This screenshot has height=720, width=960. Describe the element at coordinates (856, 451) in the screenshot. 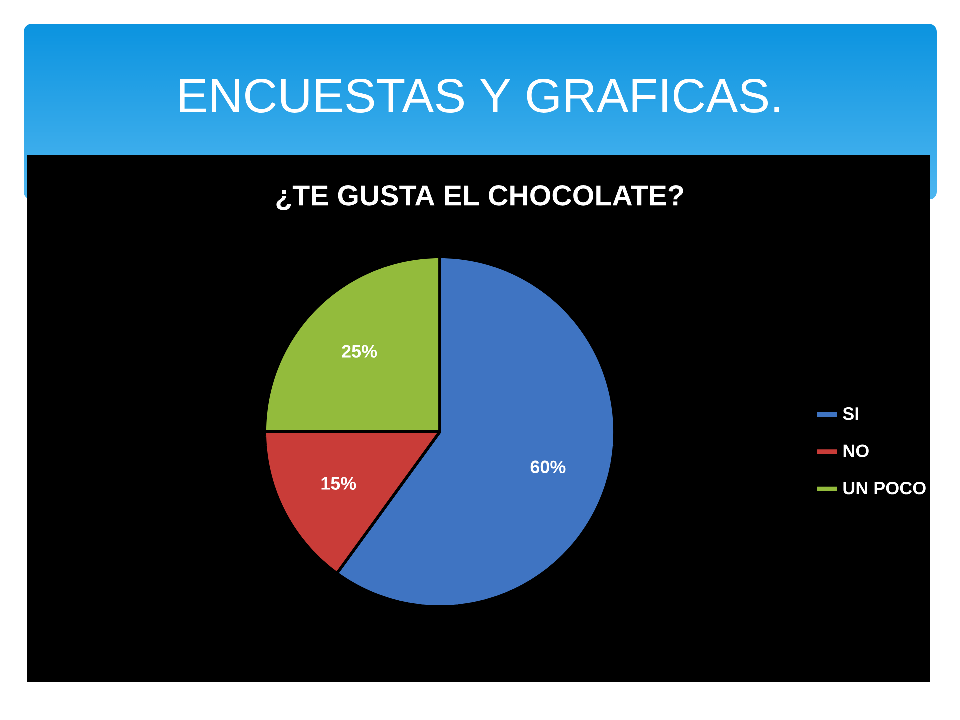

I see `legend-label: NO` at that location.